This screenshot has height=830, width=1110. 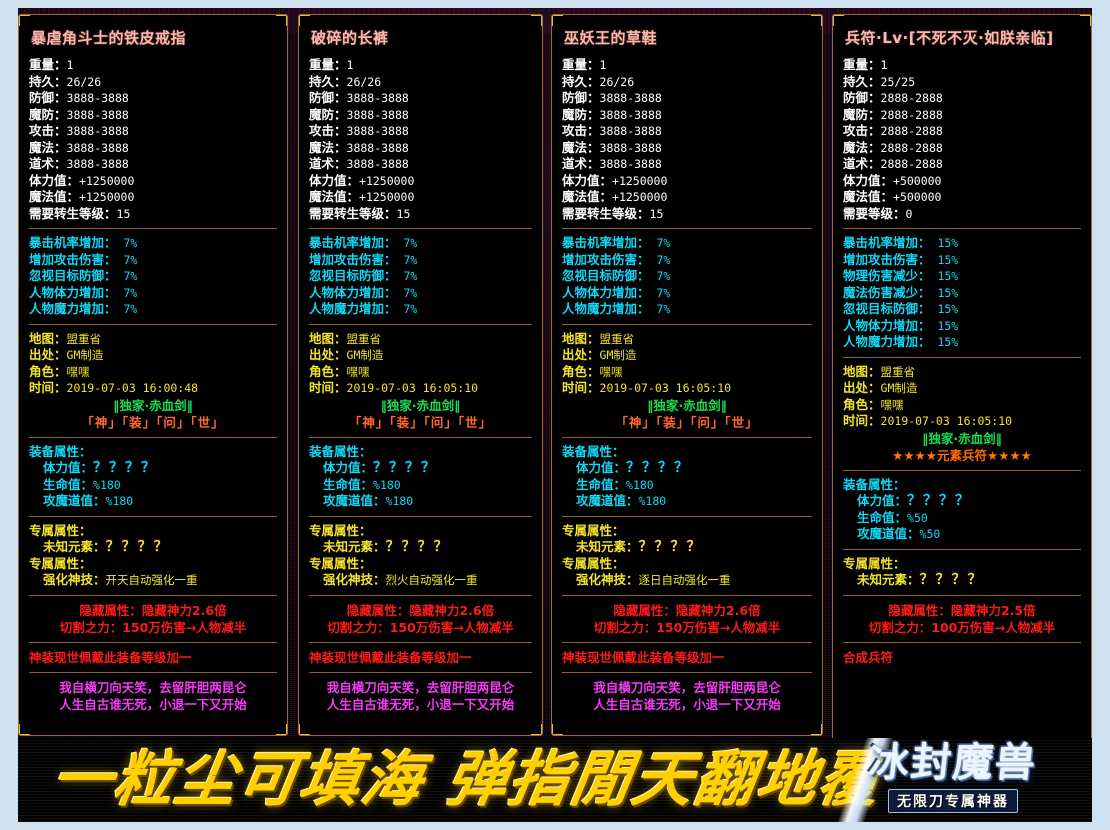 What do you see at coordinates (420, 355) in the screenshot?
I see `stat-row: 出处：GM制造` at bounding box center [420, 355].